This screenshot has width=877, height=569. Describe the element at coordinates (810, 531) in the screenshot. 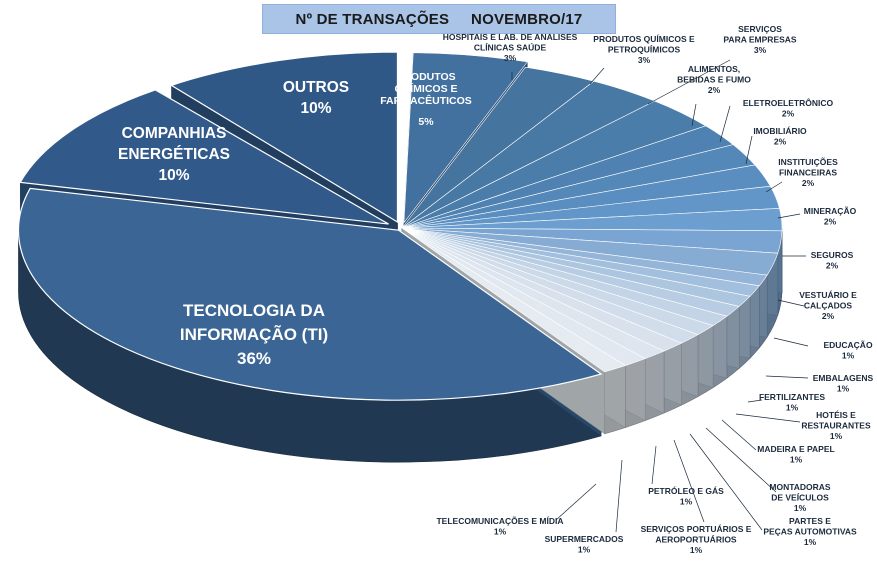

I see `label-partes-e-pecas-automotivas: PARTES E PEÇAS AUTOMOTIVAS 1%` at that location.